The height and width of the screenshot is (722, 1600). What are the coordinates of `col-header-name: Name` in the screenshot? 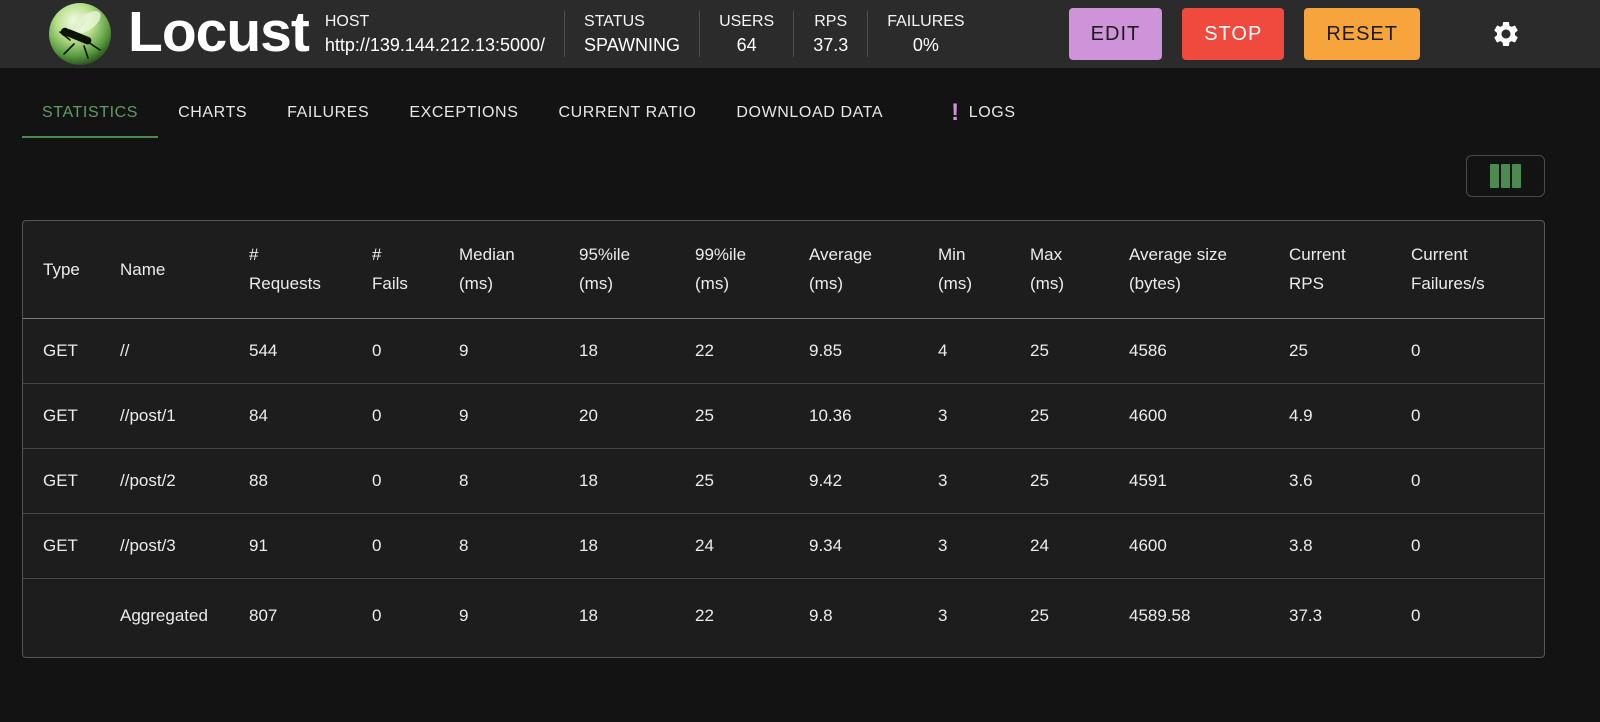 It's located at (184, 270).